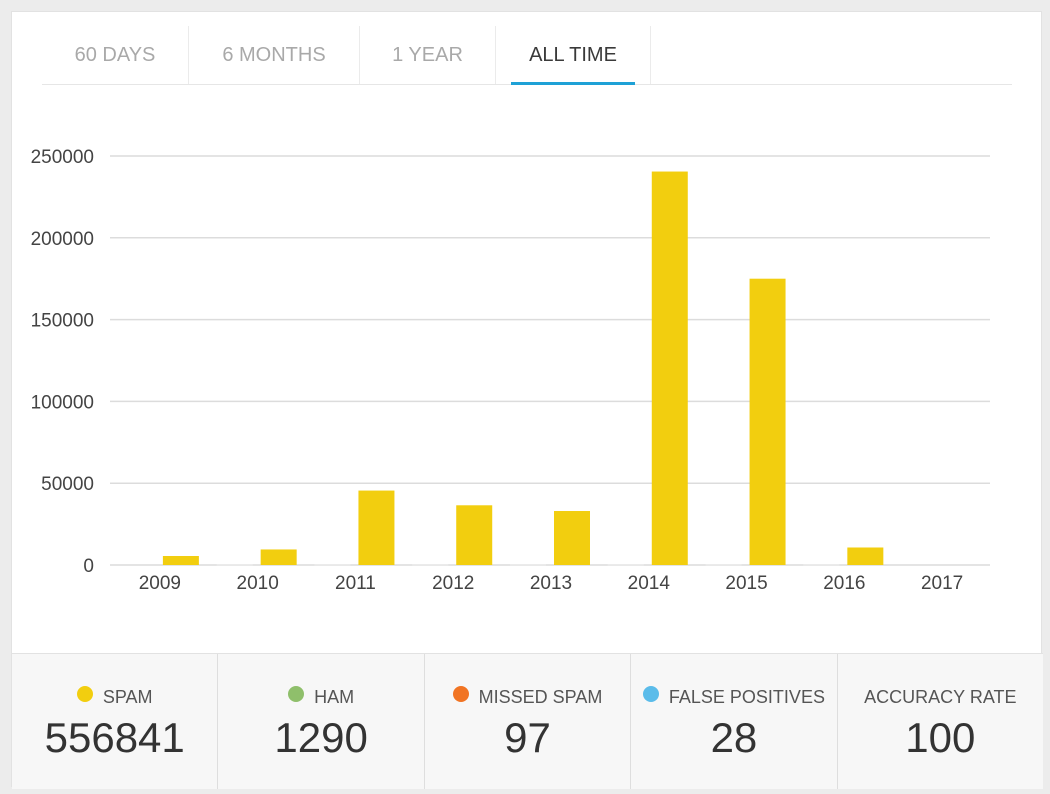  I want to click on stat-value: 1290, so click(321, 737).